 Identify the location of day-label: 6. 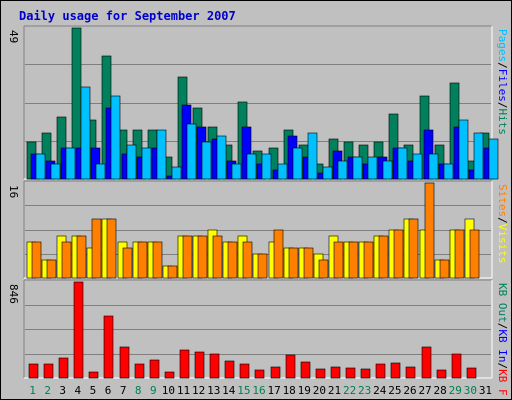
(108, 390).